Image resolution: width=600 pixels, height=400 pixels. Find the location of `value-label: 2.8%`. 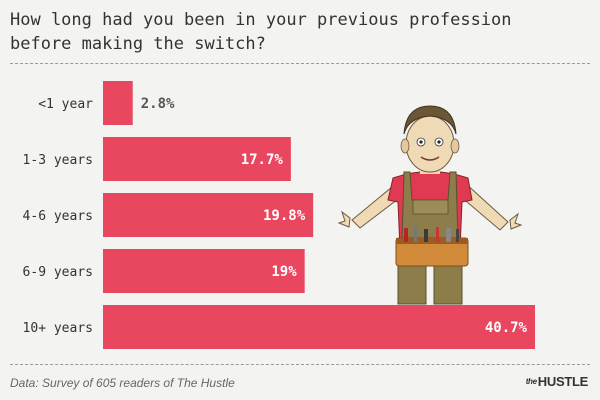

value-label: 2.8% is located at coordinates (158, 104).